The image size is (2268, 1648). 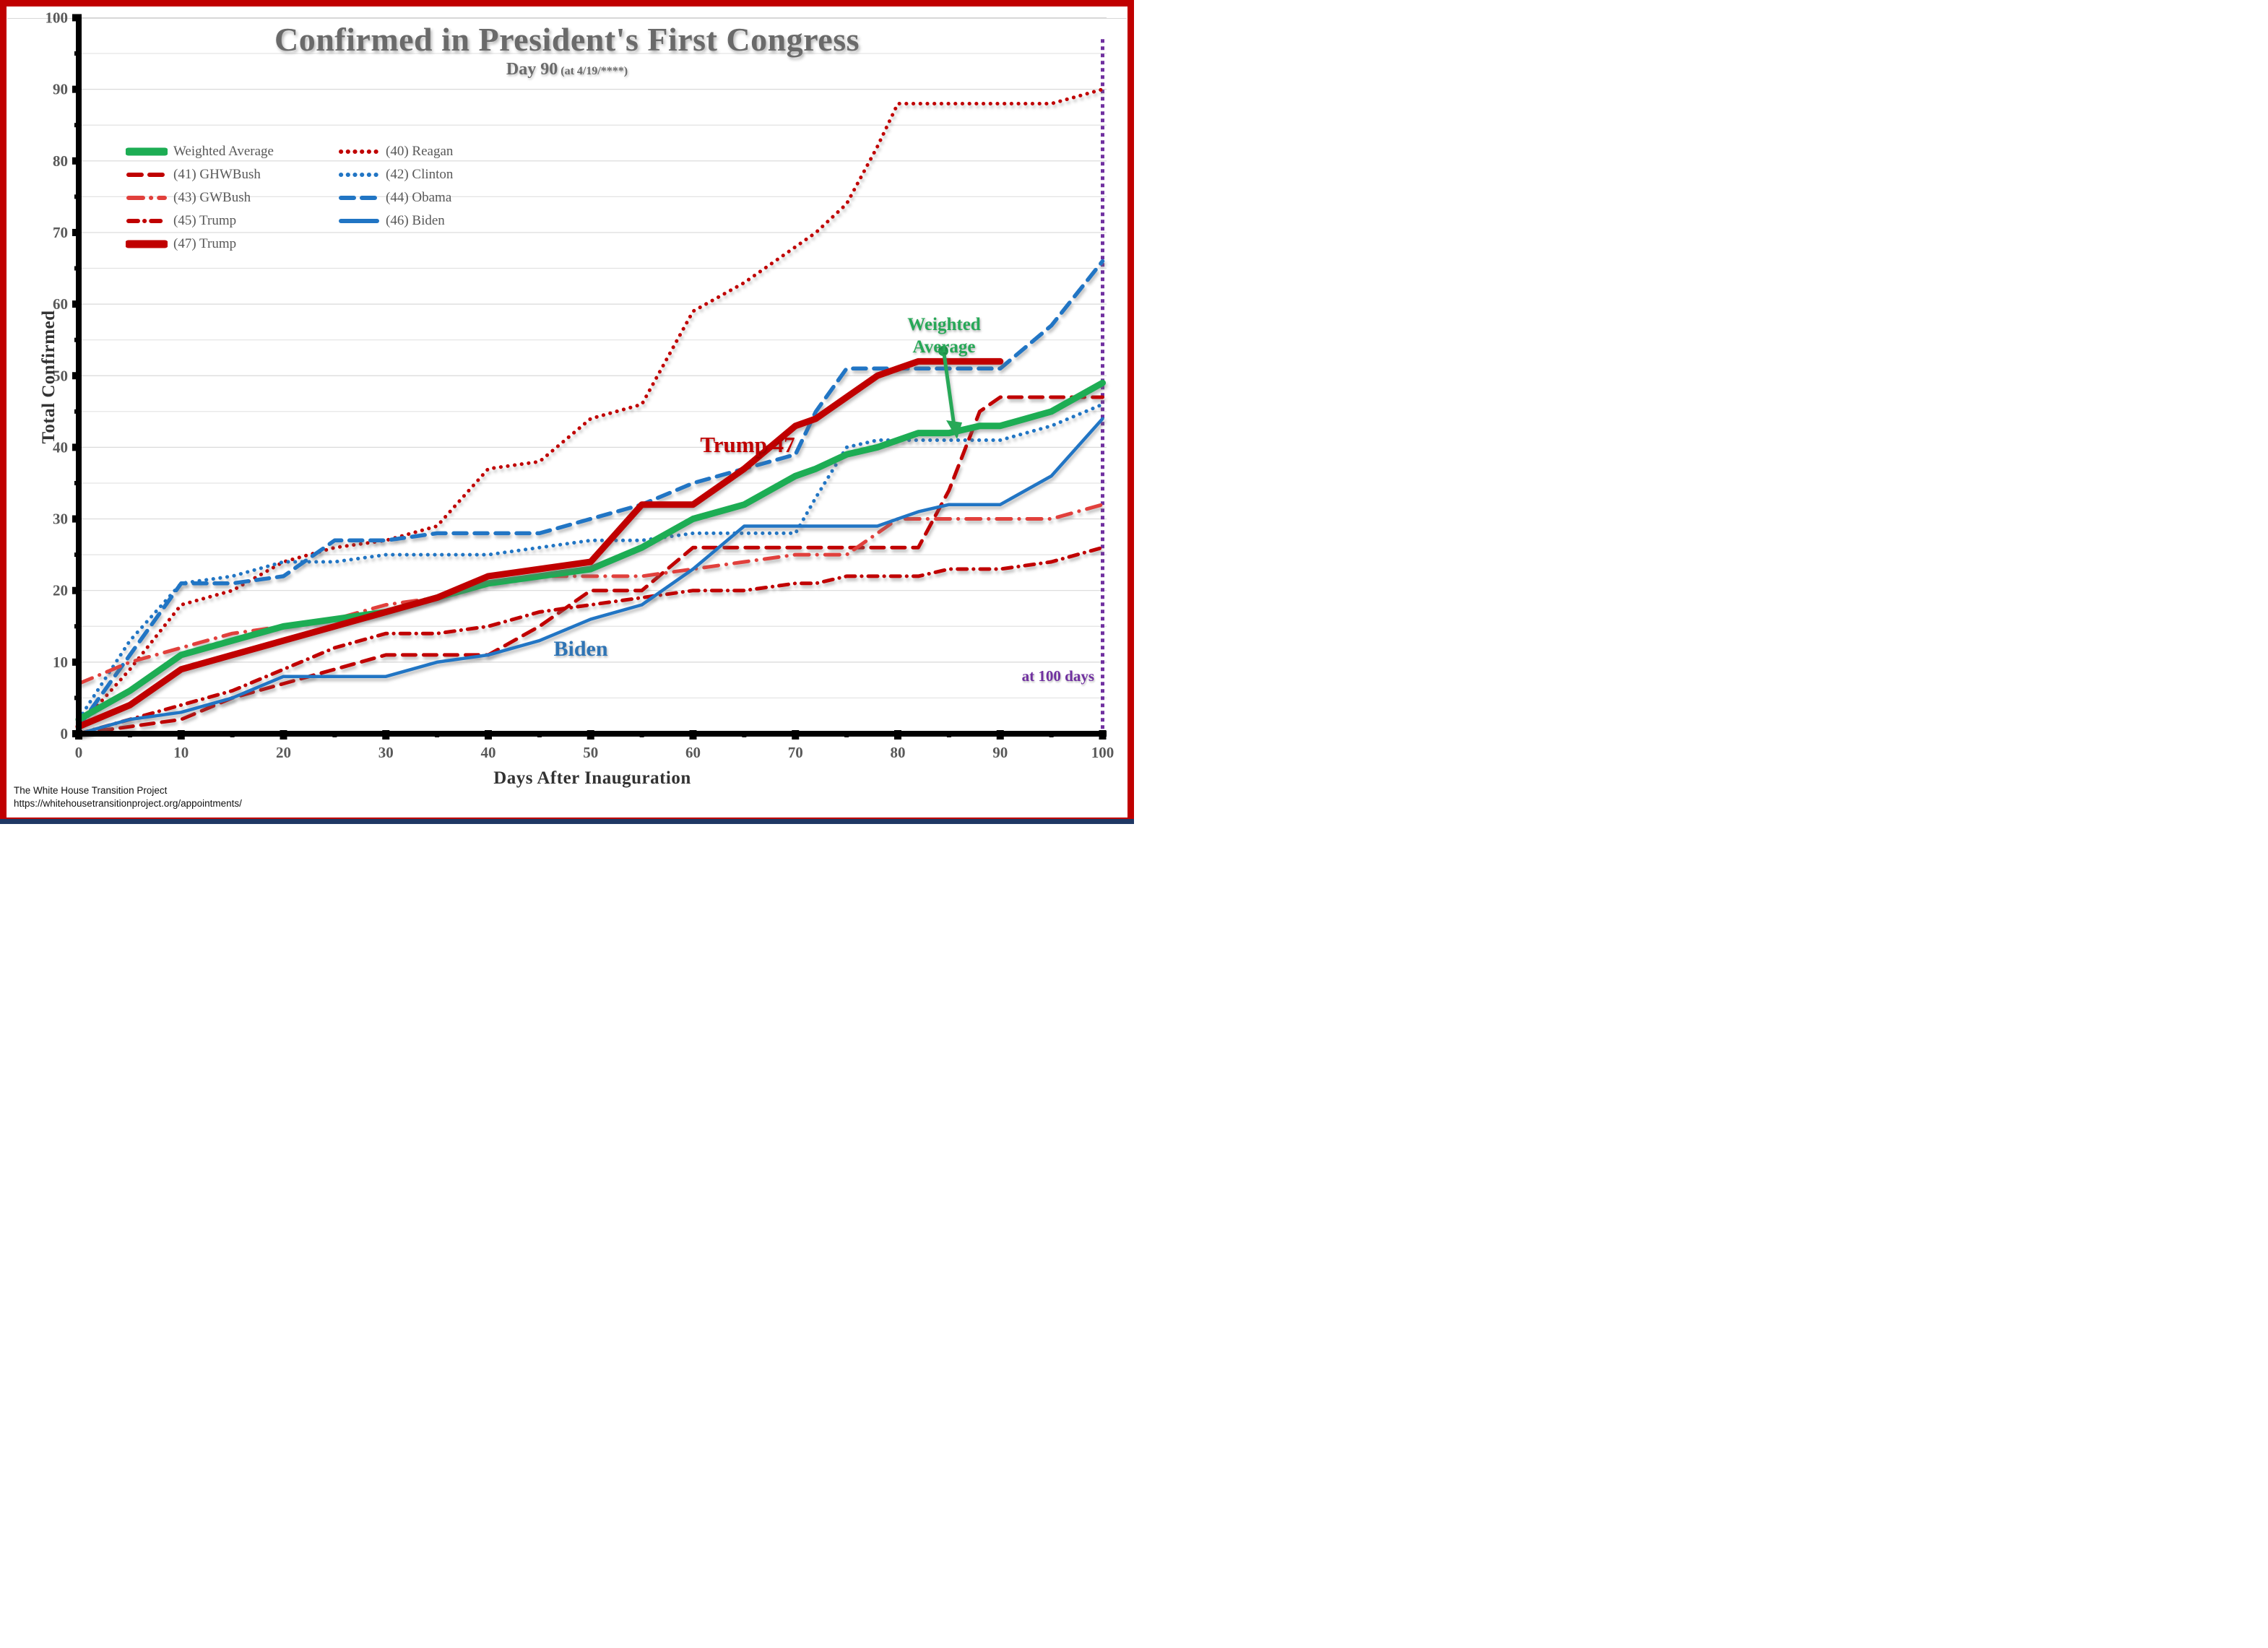 What do you see at coordinates (60, 375) in the screenshot?
I see `y-tick-label: 50` at bounding box center [60, 375].